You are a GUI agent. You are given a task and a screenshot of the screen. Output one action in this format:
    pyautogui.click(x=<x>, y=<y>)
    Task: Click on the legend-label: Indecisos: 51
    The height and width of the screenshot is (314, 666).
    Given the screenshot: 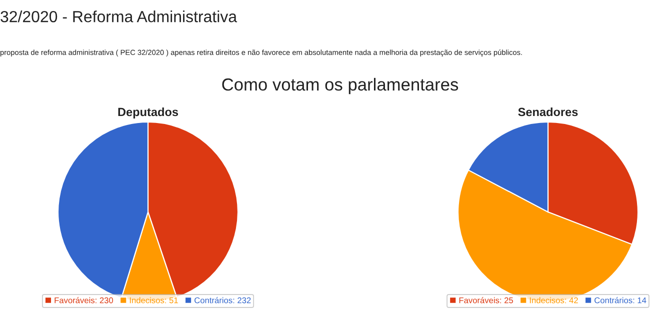 What is the action you would take?
    pyautogui.click(x=154, y=300)
    